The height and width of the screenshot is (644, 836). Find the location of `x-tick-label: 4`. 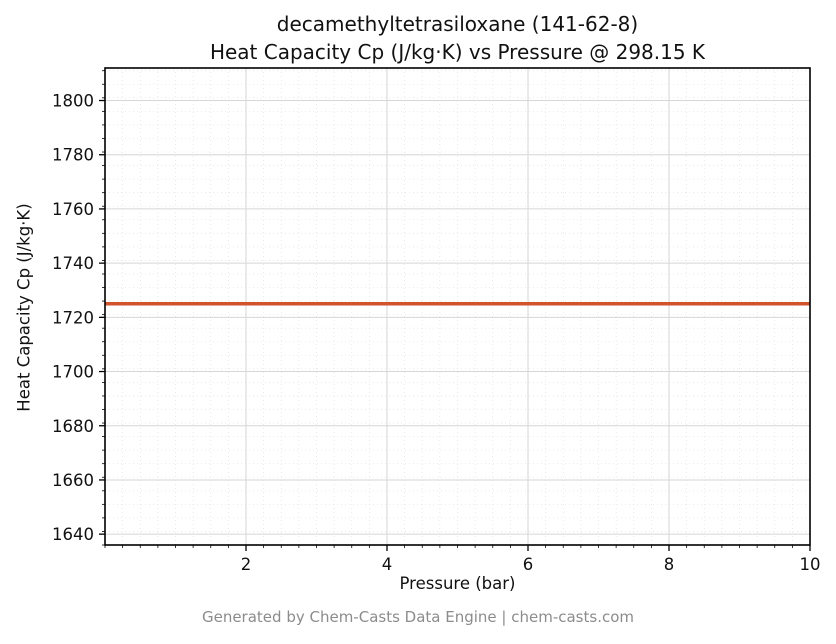

x-tick-label: 4 is located at coordinates (387, 564).